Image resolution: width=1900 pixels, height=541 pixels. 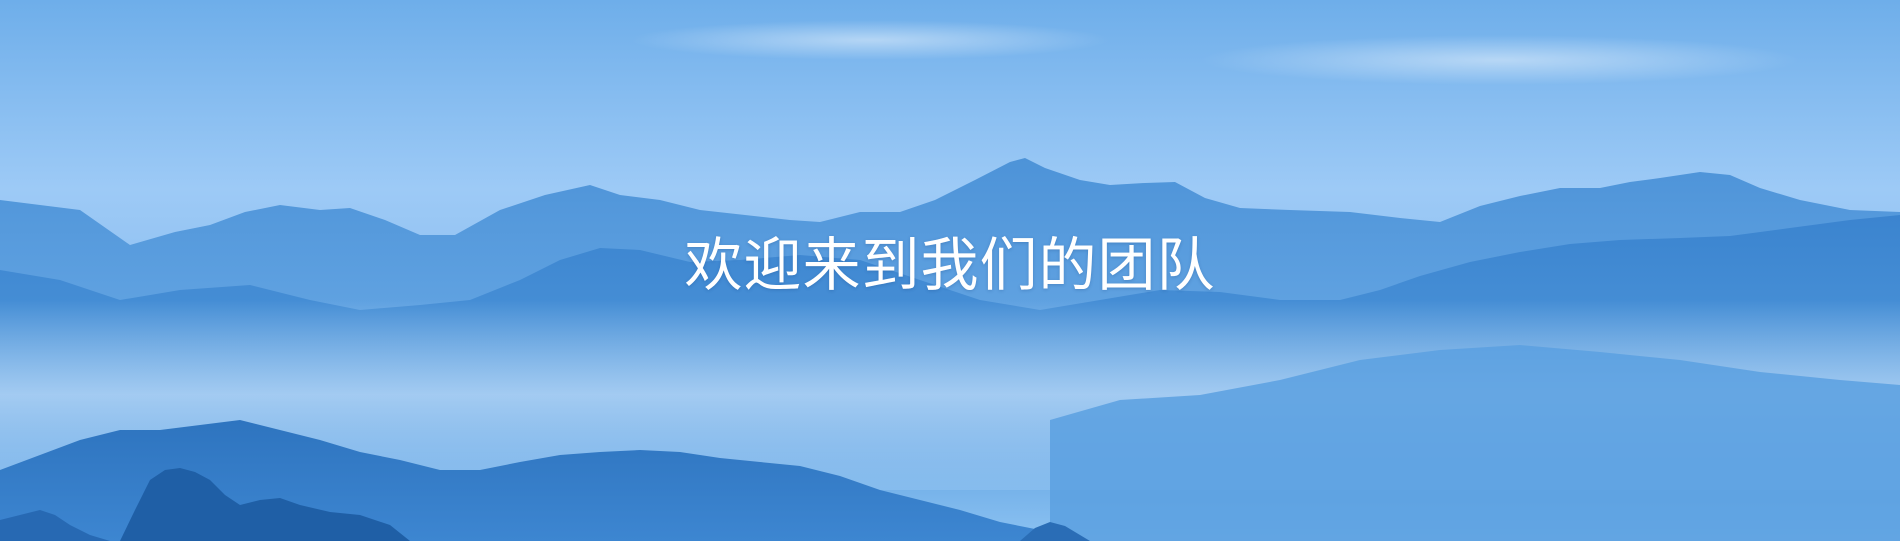 What do you see at coordinates (950, 265) in the screenshot?
I see `banner-headline: 欢迎来到我们的团队` at bounding box center [950, 265].